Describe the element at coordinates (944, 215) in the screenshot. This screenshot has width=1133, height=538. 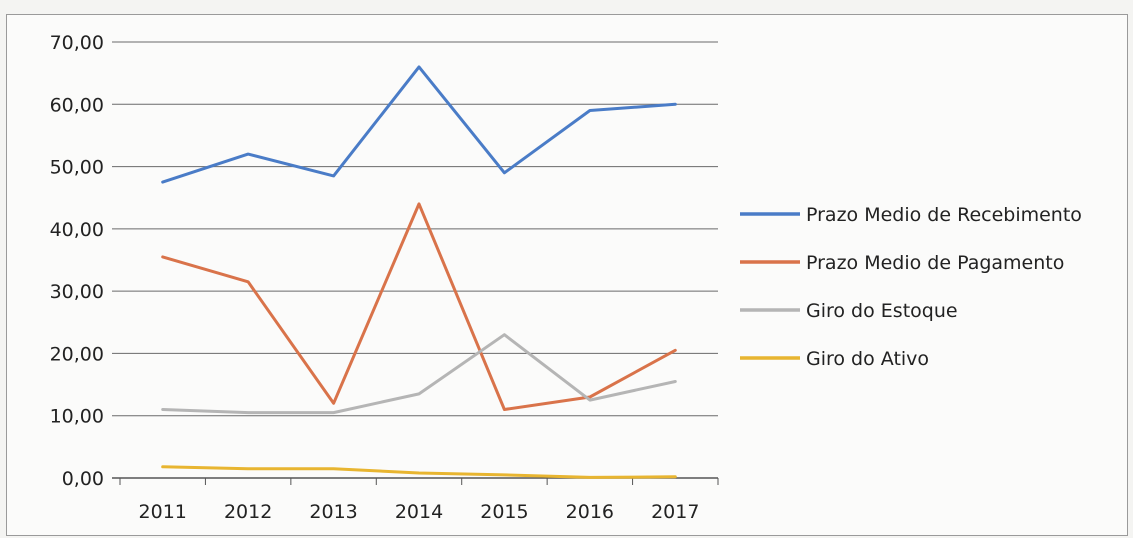
I see `legend-label-prazo-medio-de-recebimento: Prazo Medio de Recebimento` at that location.